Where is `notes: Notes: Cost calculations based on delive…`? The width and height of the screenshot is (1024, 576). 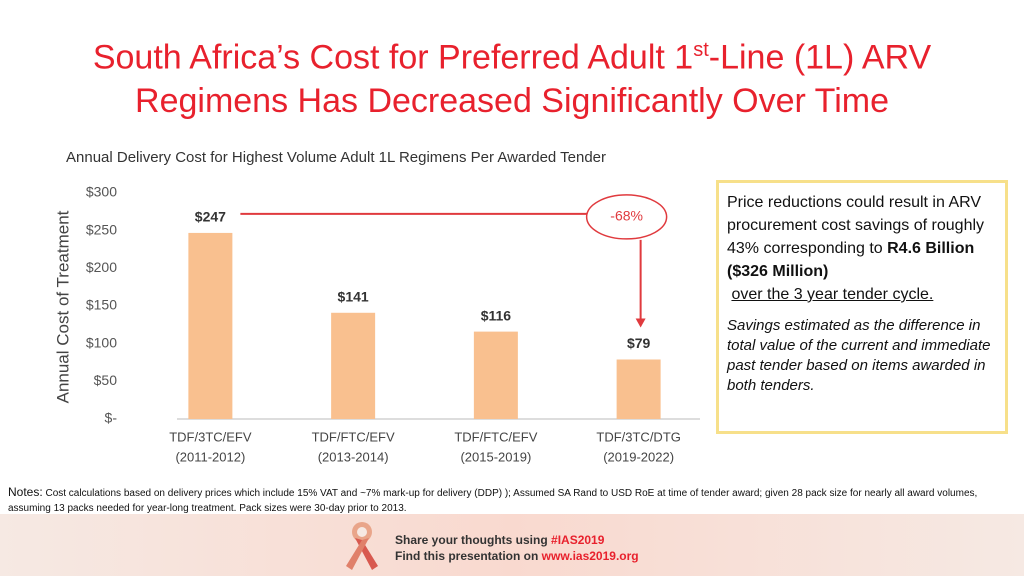
notes: Notes: Cost calculations based on delive… is located at coordinates (508, 500).